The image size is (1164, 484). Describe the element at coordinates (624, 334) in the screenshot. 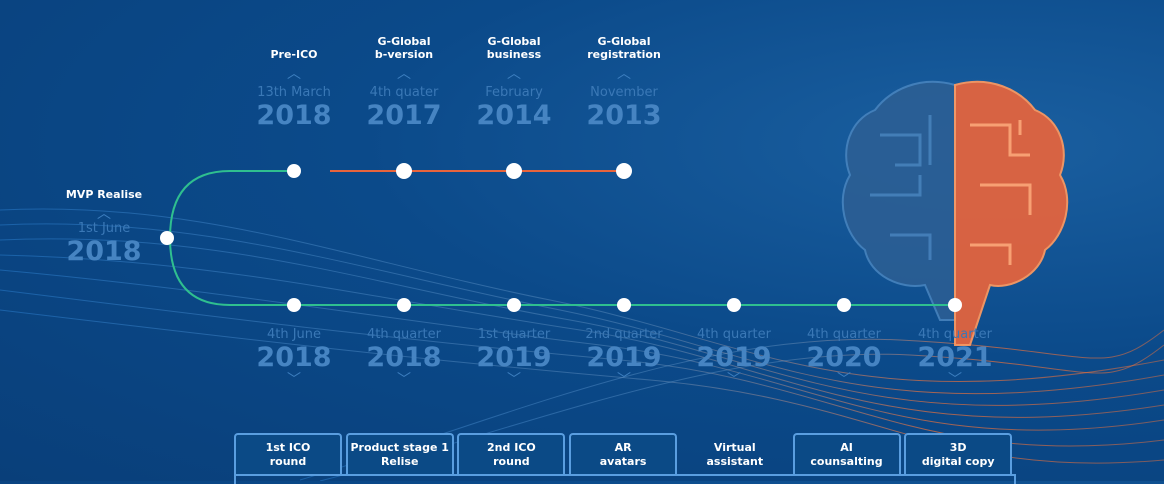

I see `event-date: 2nd quarter` at that location.